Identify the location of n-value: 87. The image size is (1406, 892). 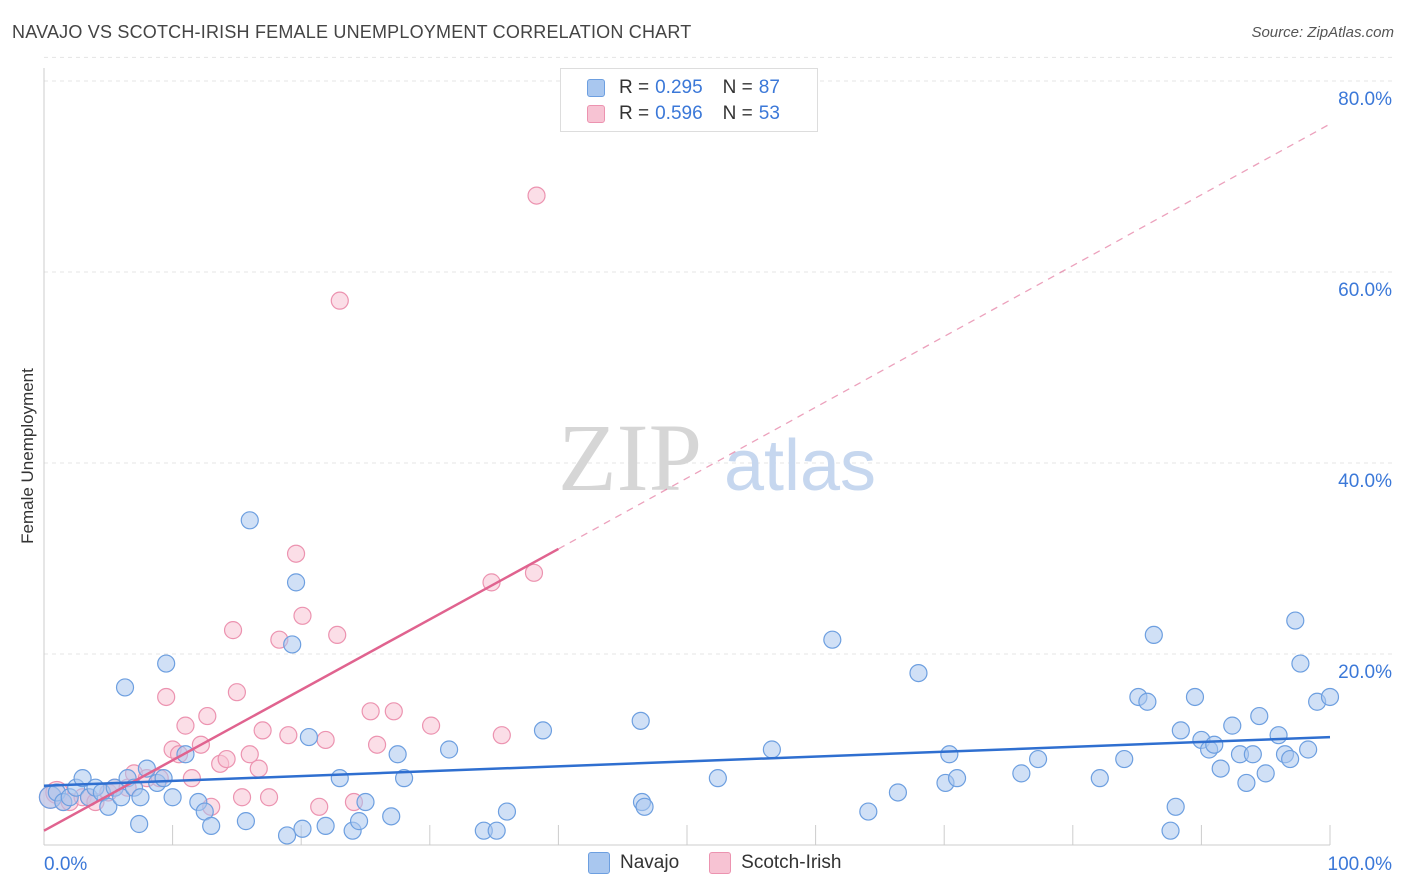
(769, 87).